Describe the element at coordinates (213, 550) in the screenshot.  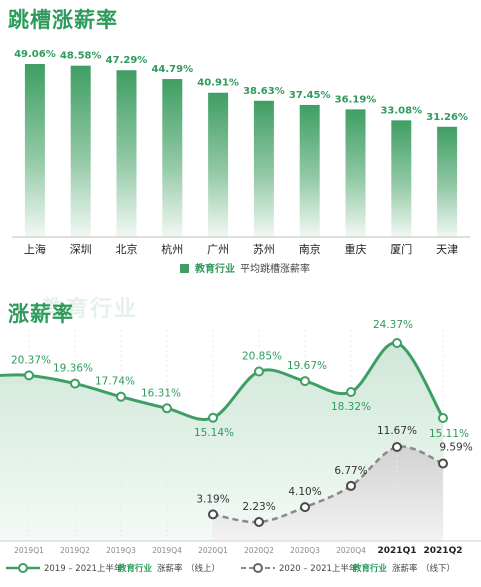
I see `quarter-label: 2020Q1` at that location.